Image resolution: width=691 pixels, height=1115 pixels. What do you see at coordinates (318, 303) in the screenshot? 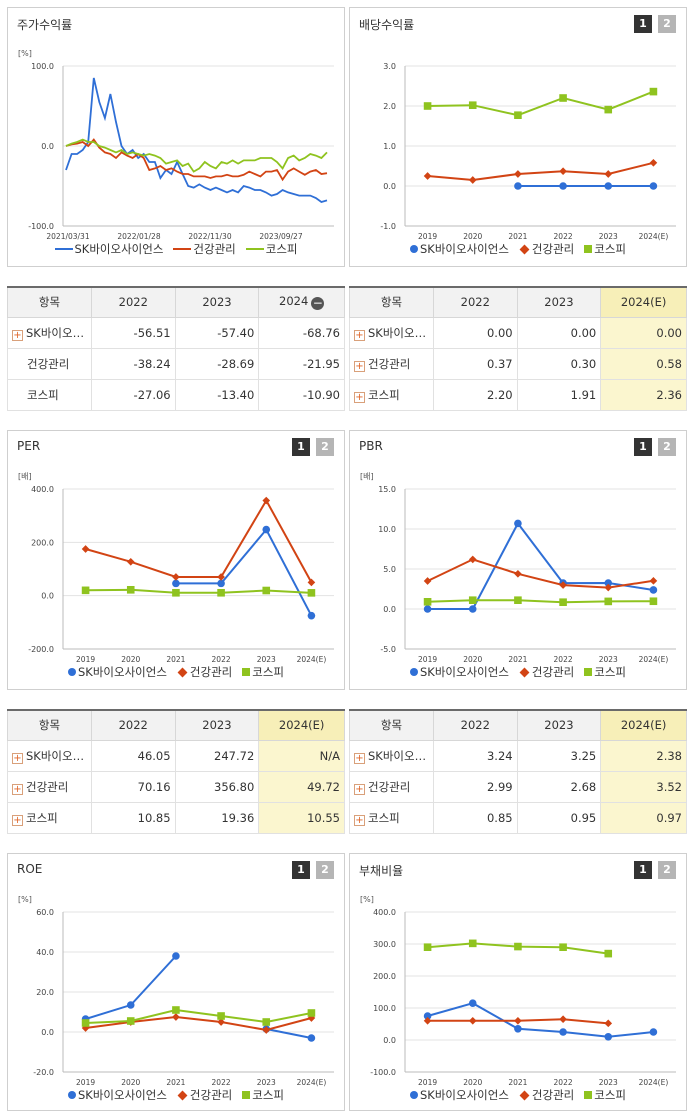
I see `collapse-icon: −` at bounding box center [318, 303].